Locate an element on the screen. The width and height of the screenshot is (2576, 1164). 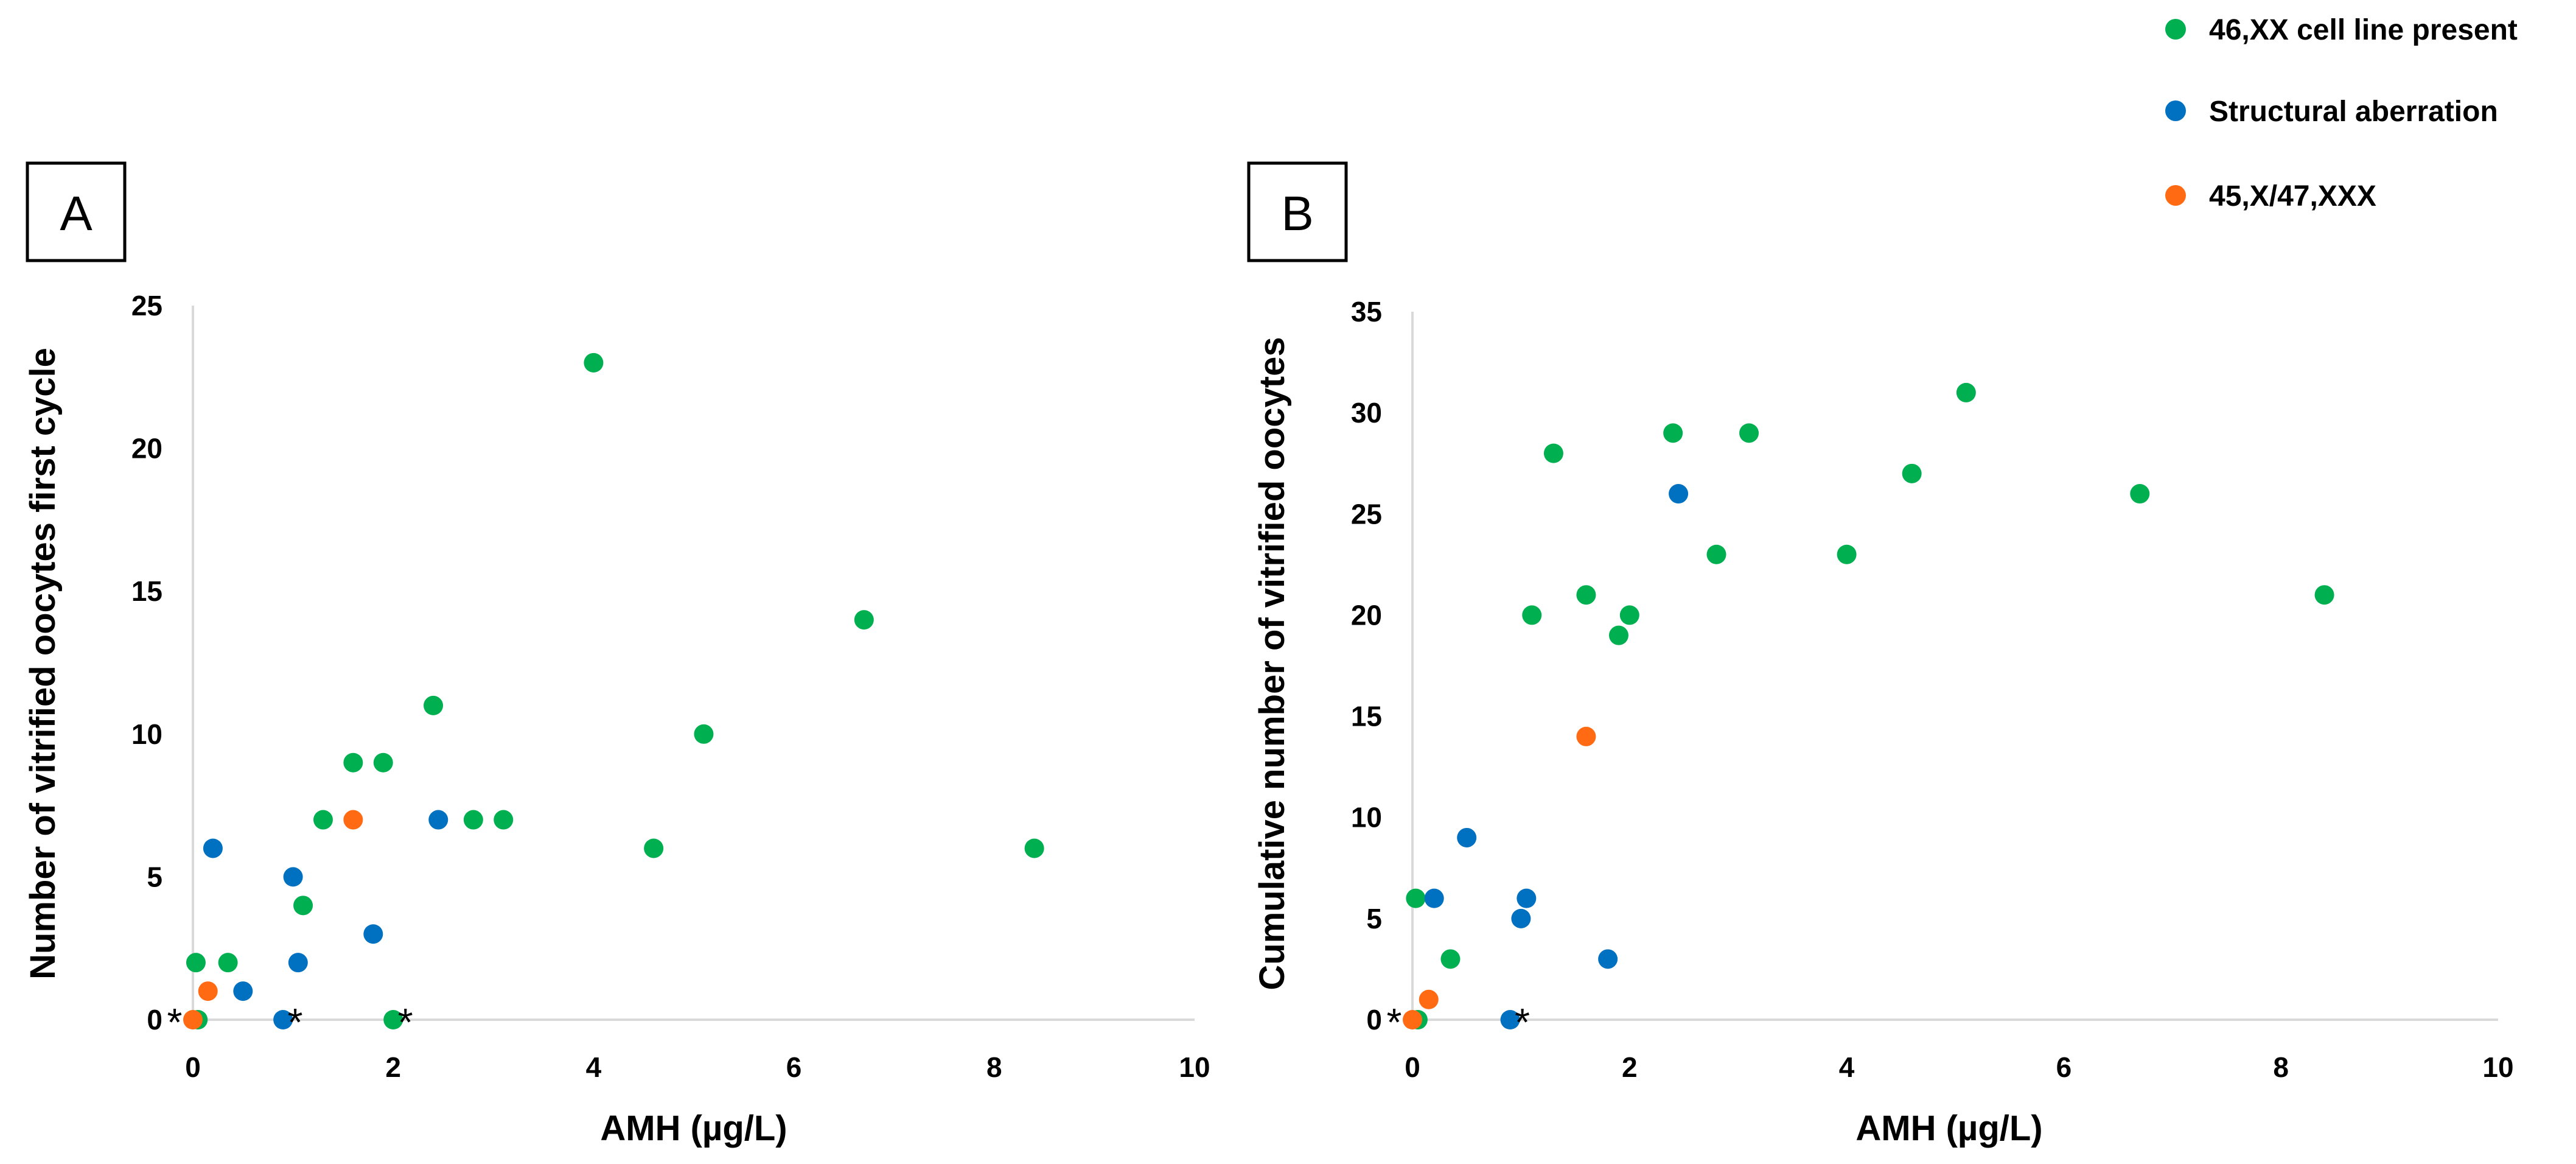
panel-b-label: B is located at coordinates (1297, 213).